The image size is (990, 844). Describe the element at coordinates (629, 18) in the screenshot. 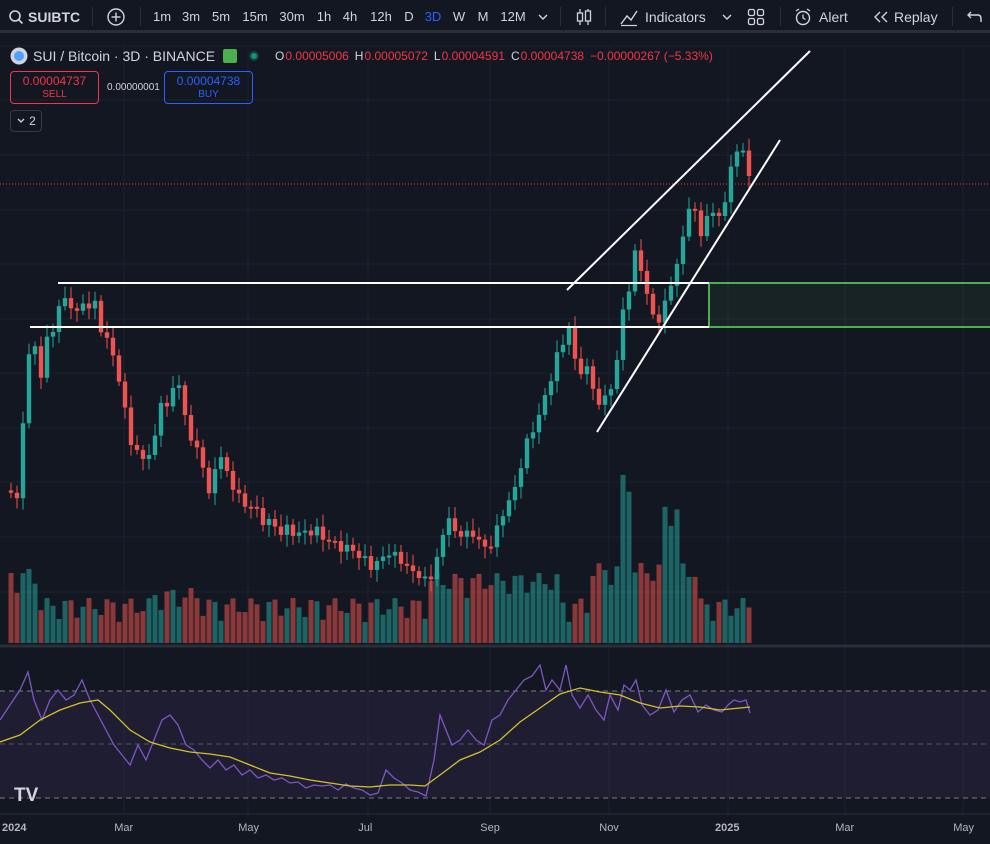

I see `indicators-icon` at that location.